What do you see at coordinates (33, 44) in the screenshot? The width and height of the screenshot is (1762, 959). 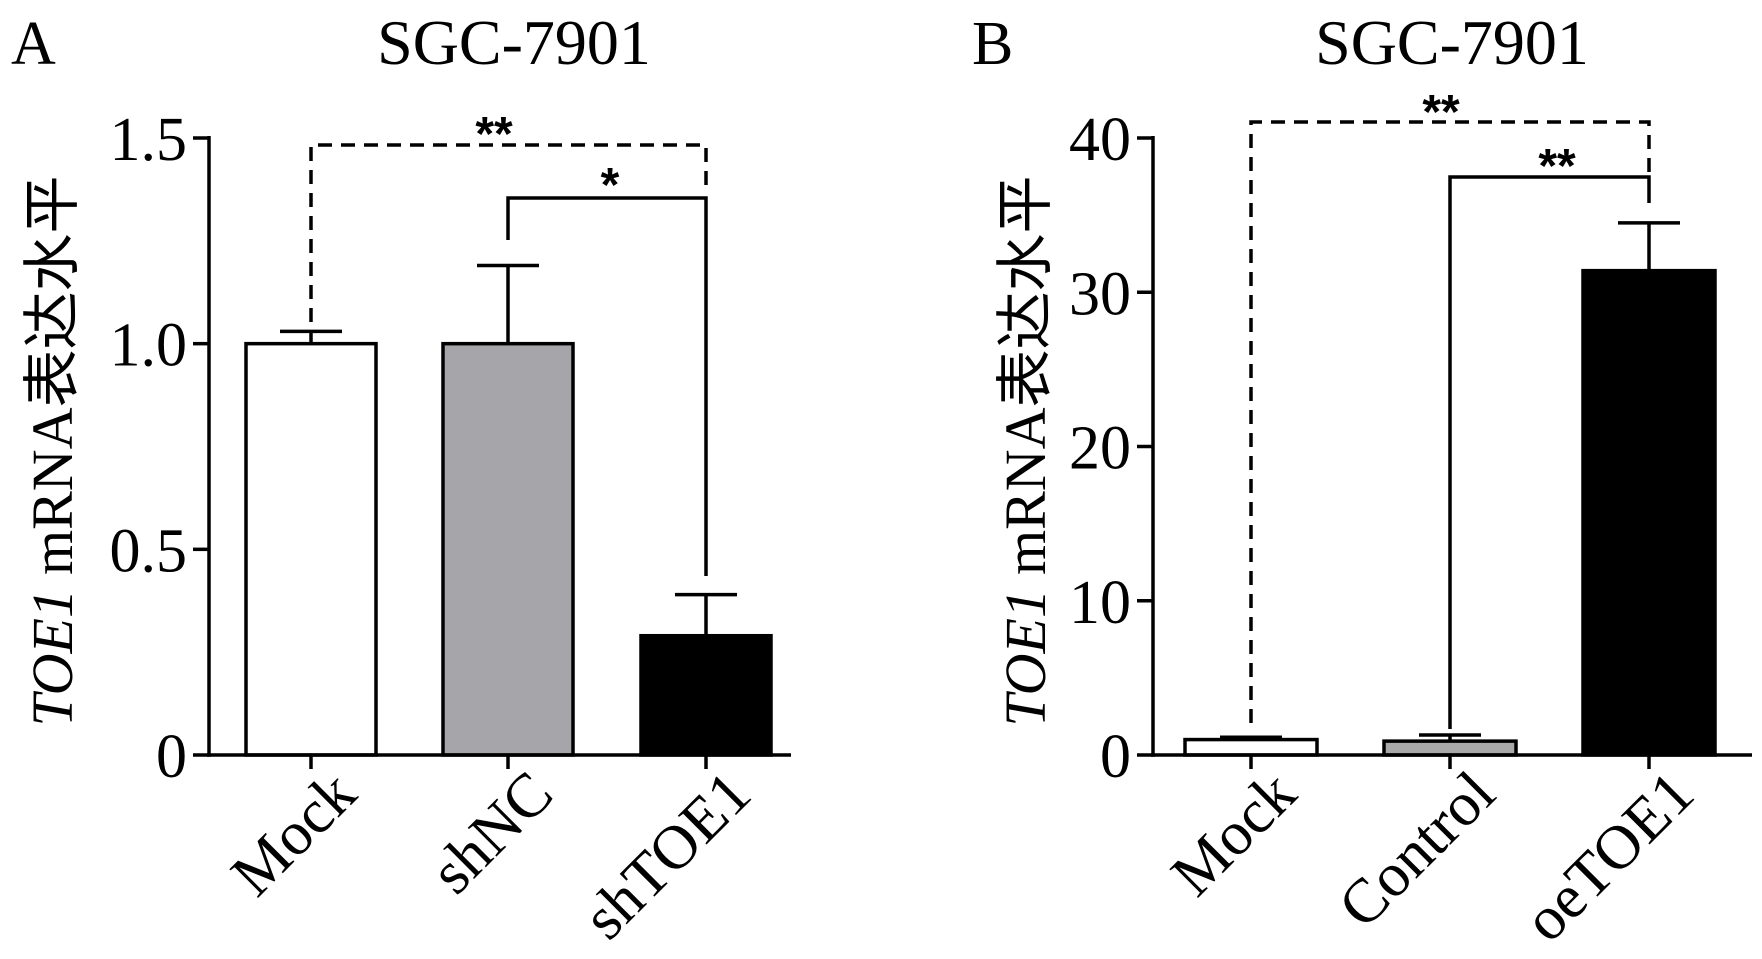 I see `panel-label: A` at bounding box center [33, 44].